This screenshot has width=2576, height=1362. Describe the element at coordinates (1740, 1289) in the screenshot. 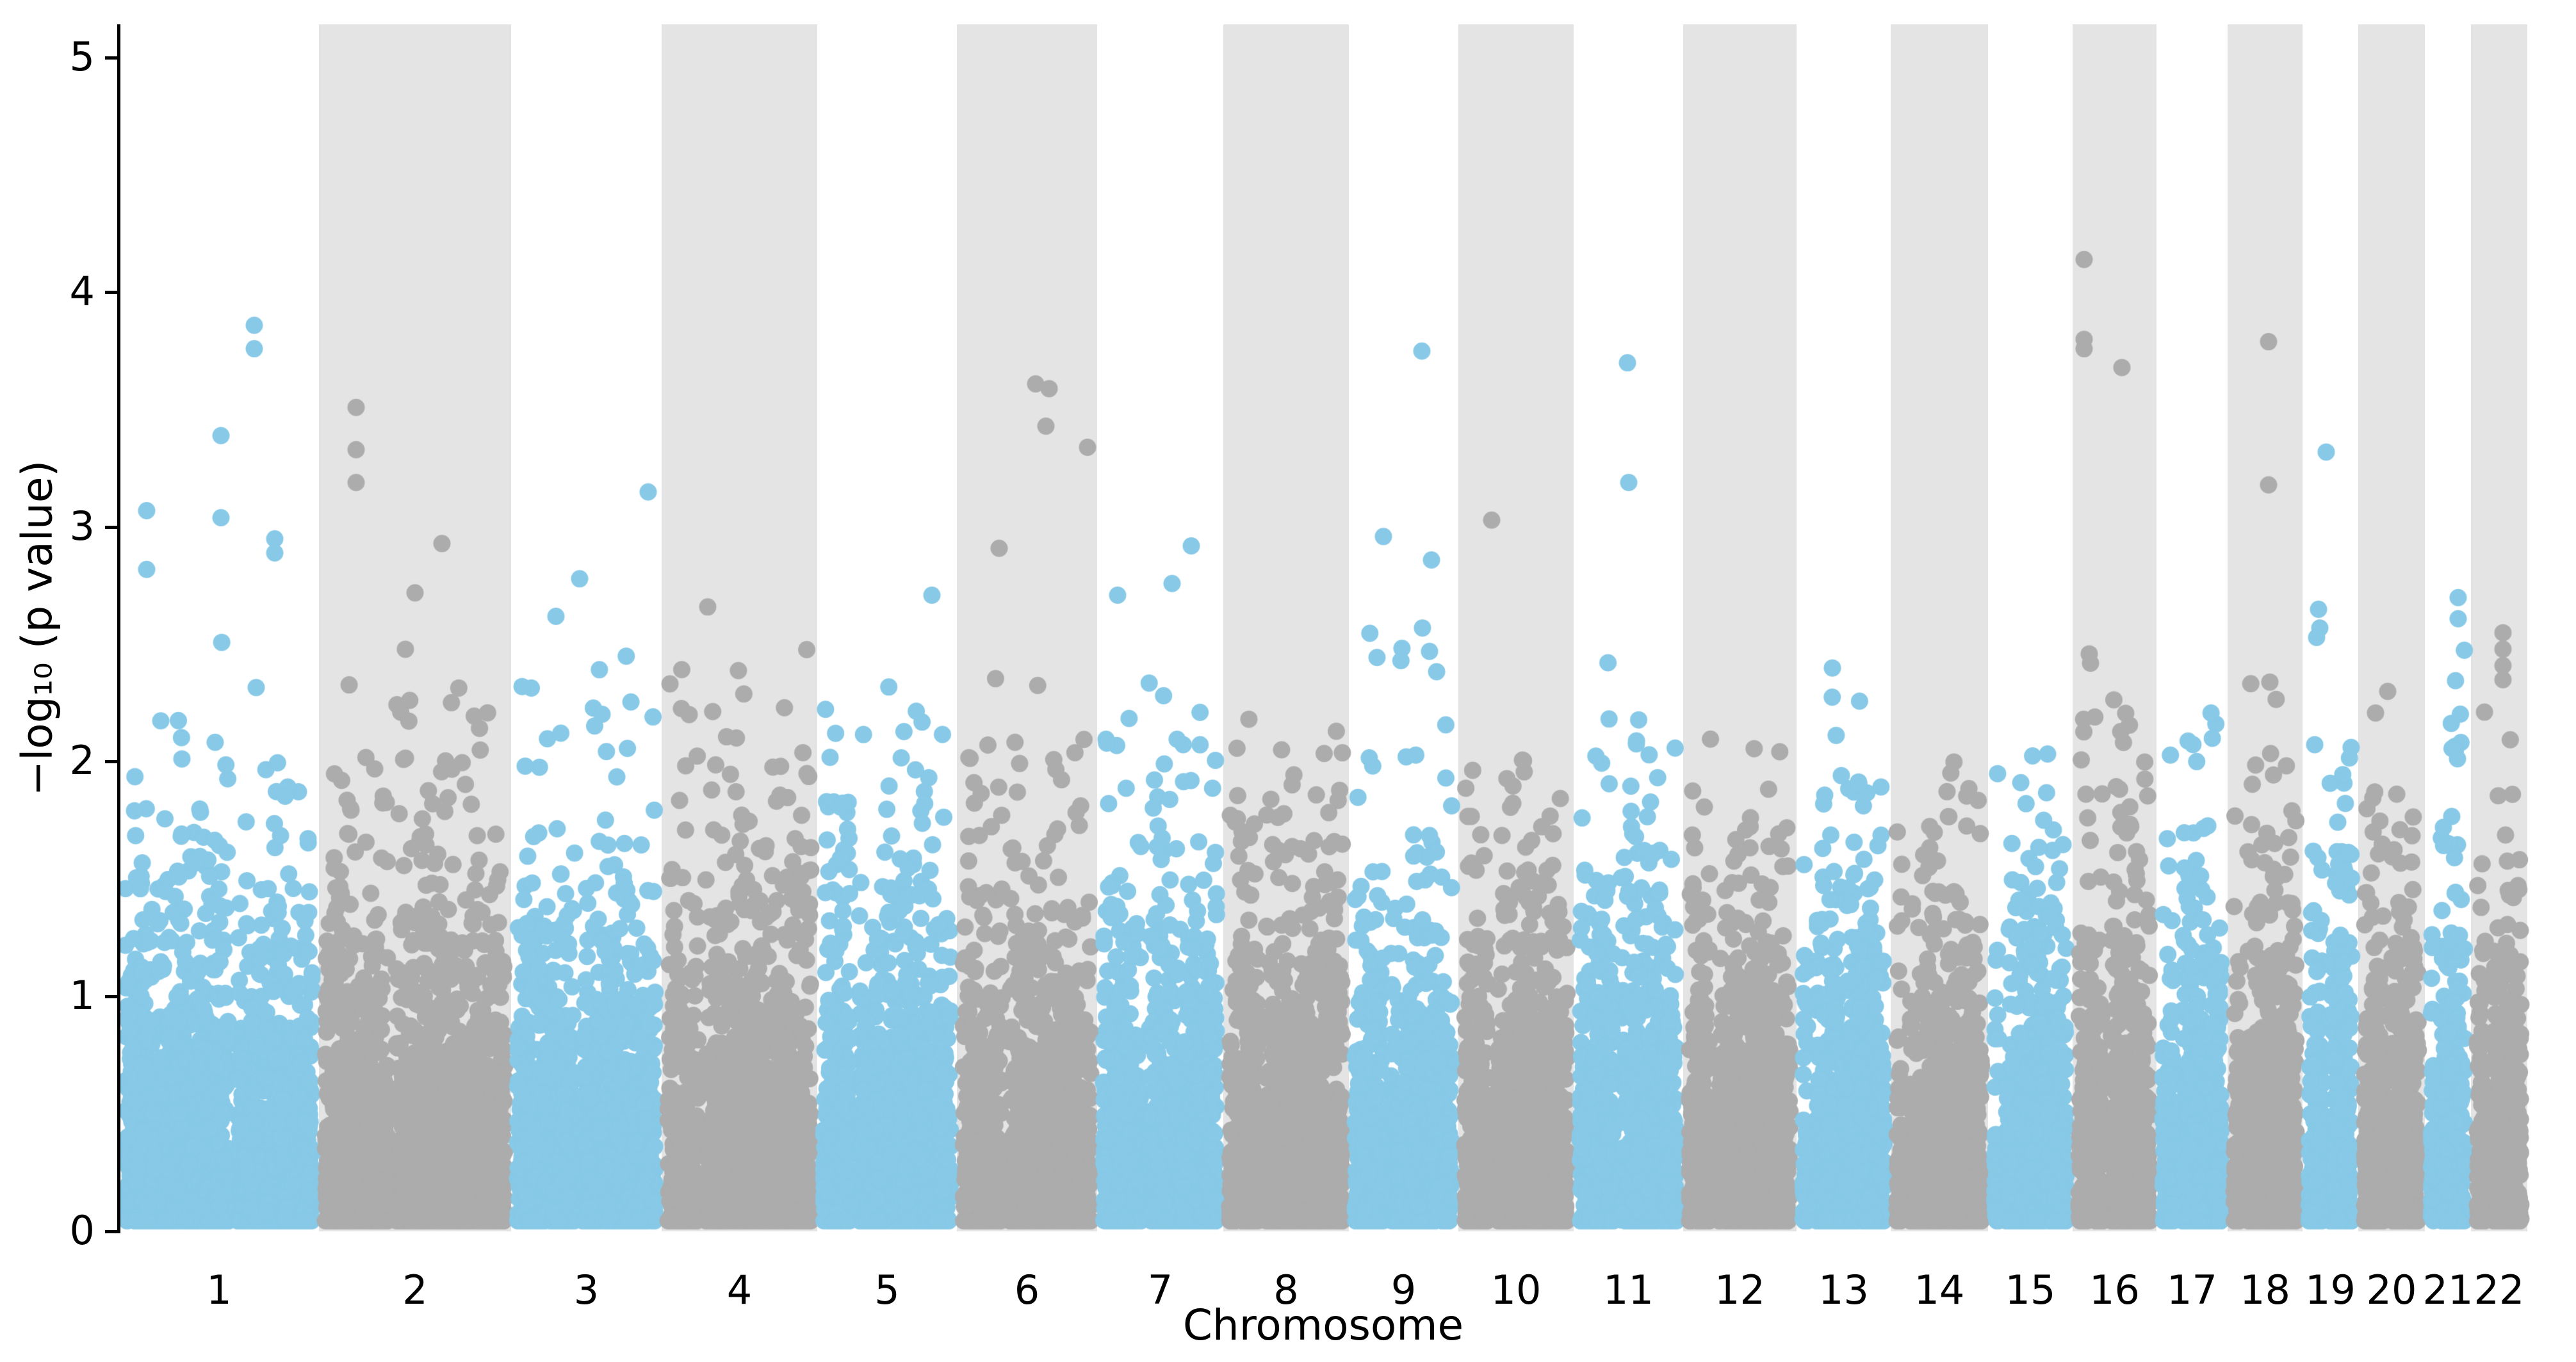

I see `x-tick-label-chr12: 12` at that location.